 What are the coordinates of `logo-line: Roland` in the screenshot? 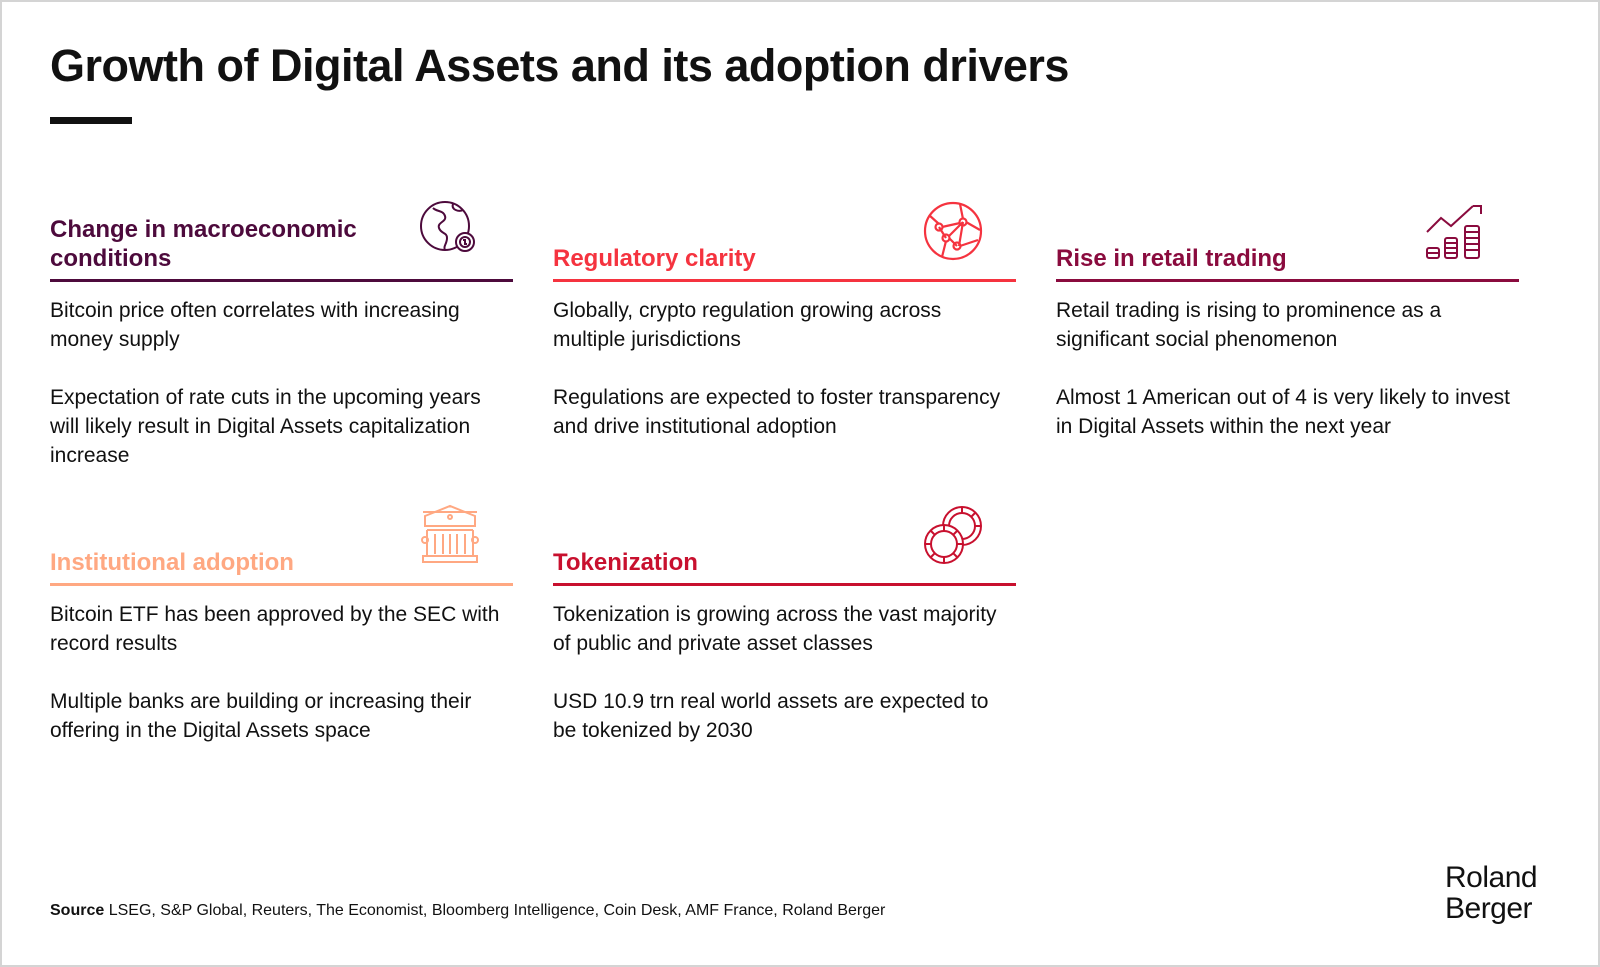 It's located at (1491, 877).